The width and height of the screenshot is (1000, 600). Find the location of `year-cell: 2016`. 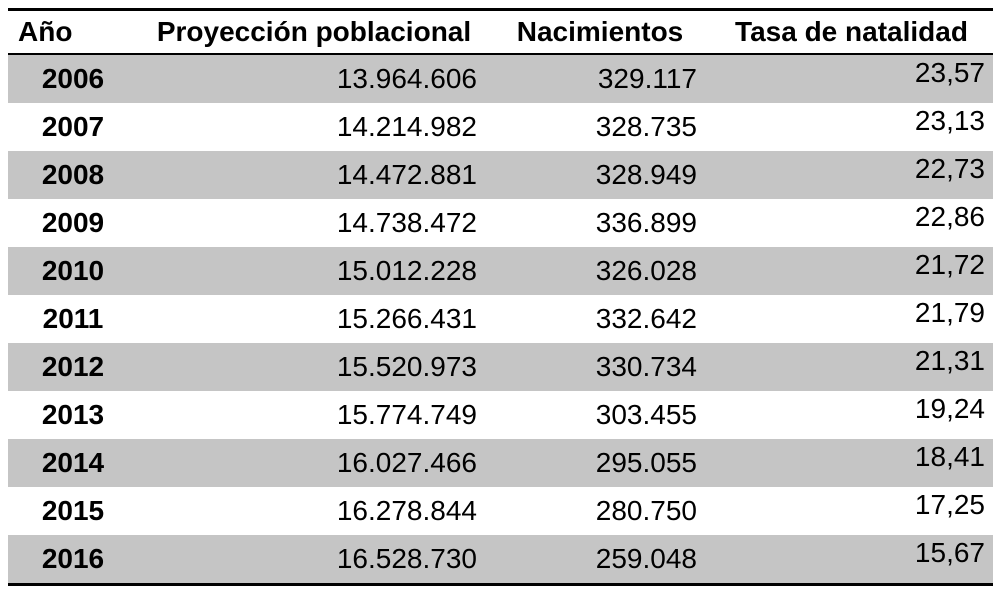

year-cell: 2016 is located at coordinates (73, 558).